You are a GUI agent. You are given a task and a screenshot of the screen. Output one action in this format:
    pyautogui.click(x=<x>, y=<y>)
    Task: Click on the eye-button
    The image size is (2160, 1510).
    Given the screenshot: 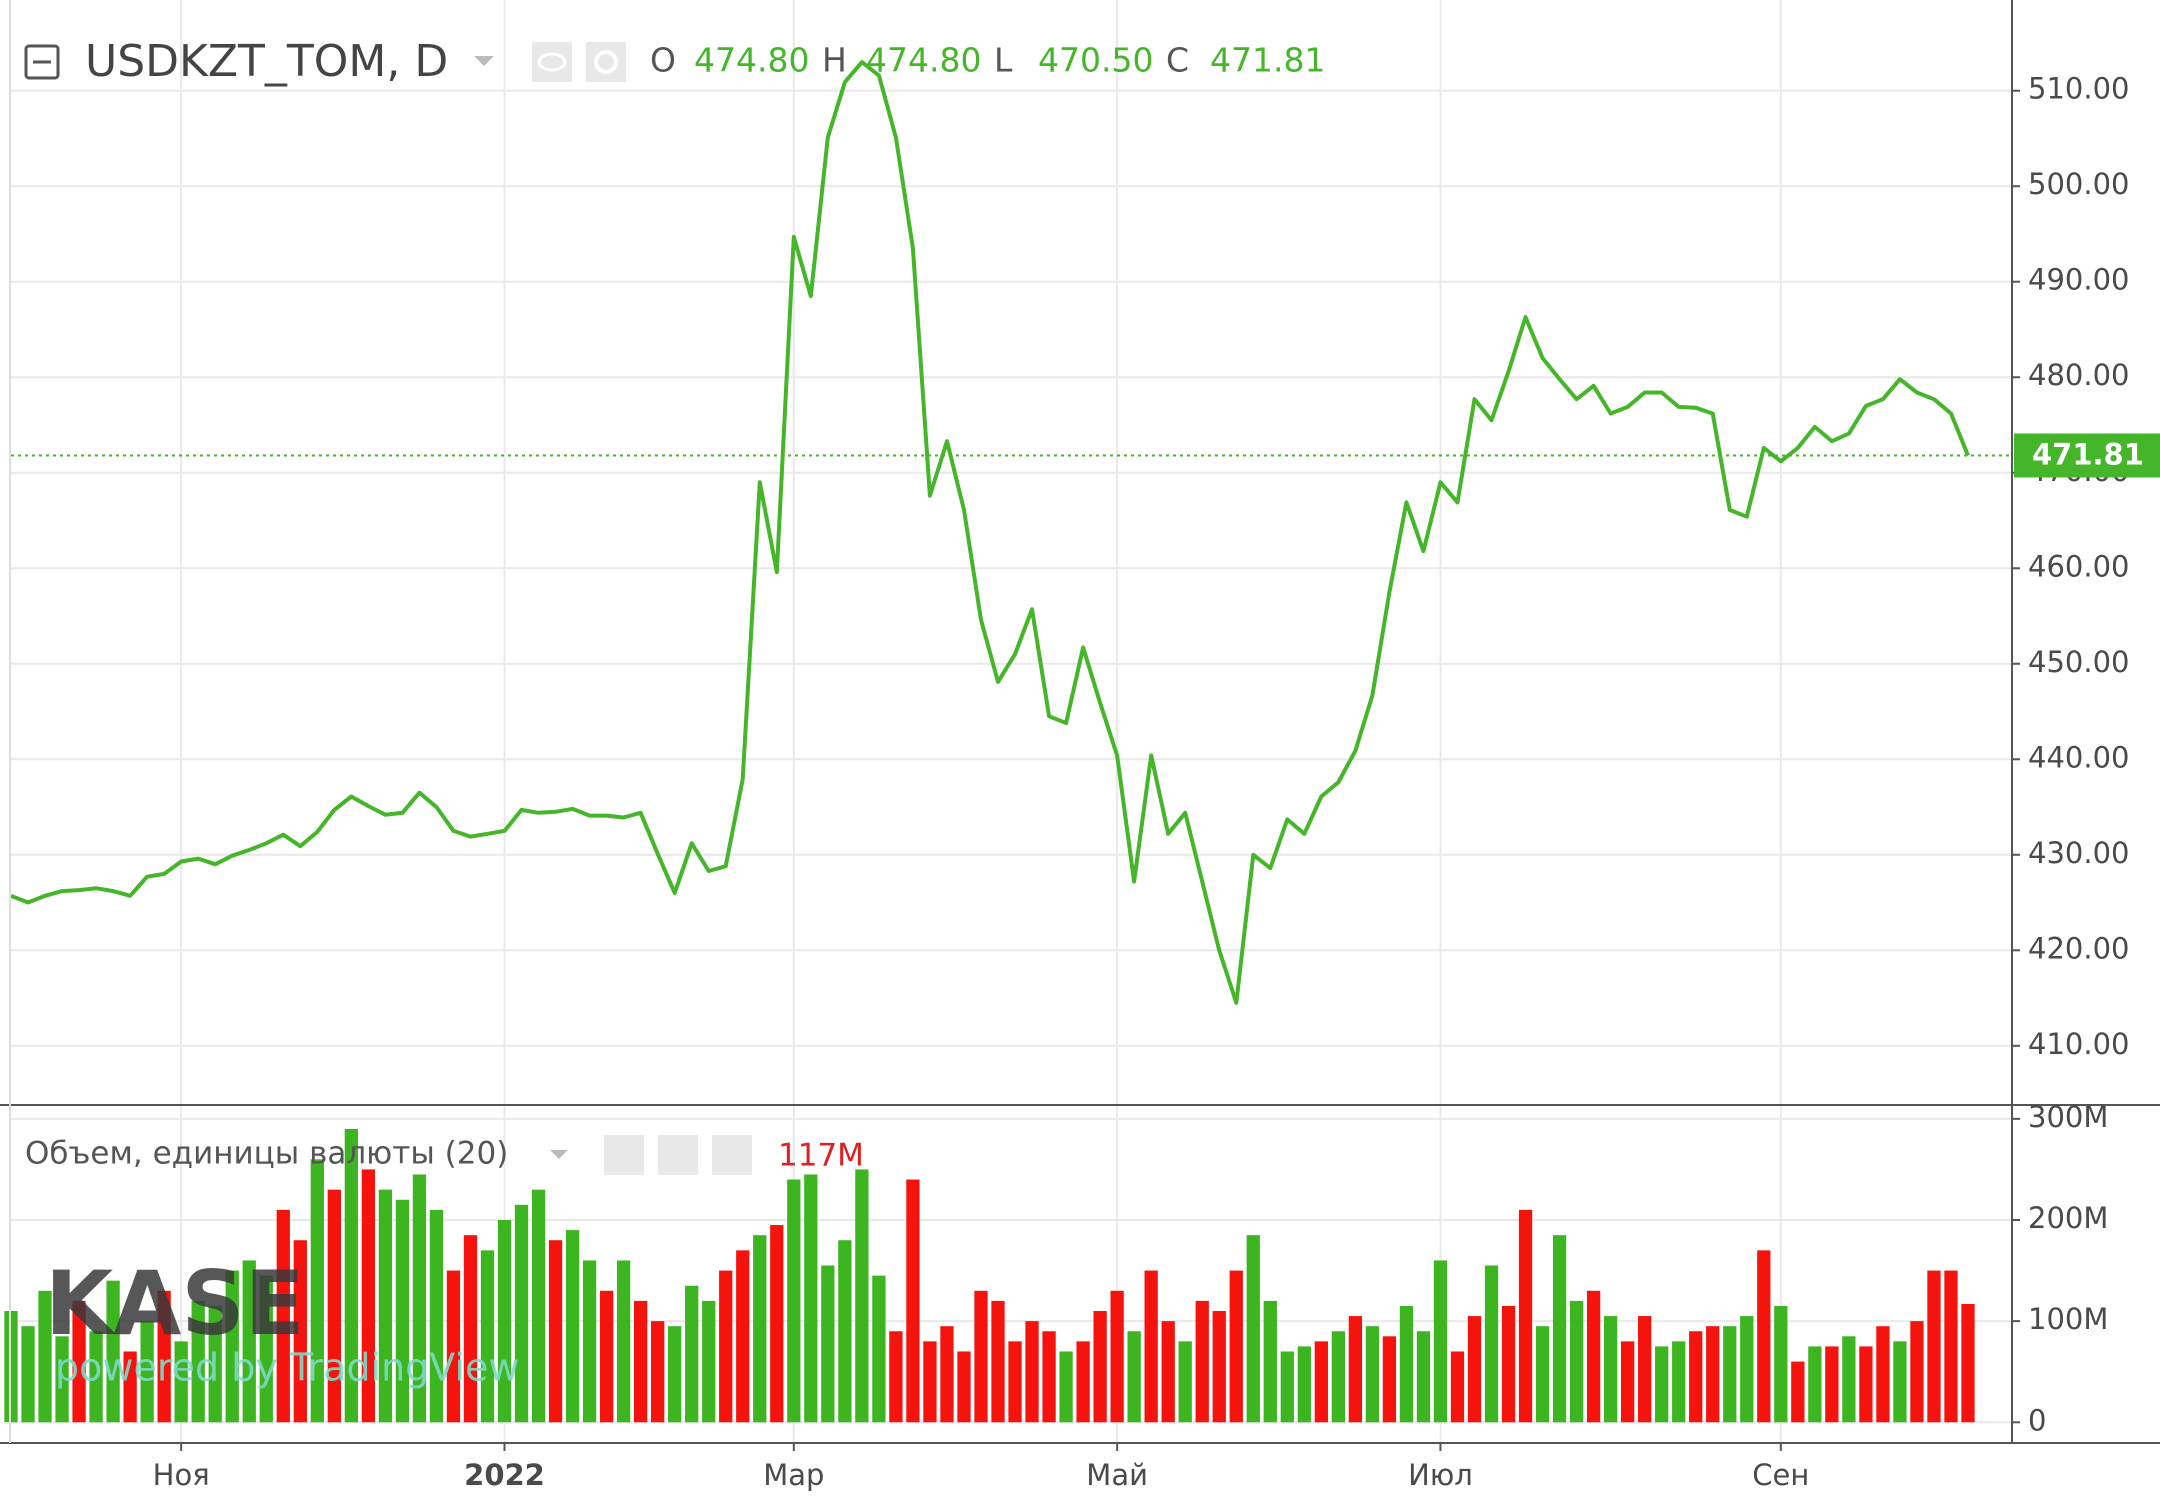 What is the action you would take?
    pyautogui.click(x=624, y=1155)
    